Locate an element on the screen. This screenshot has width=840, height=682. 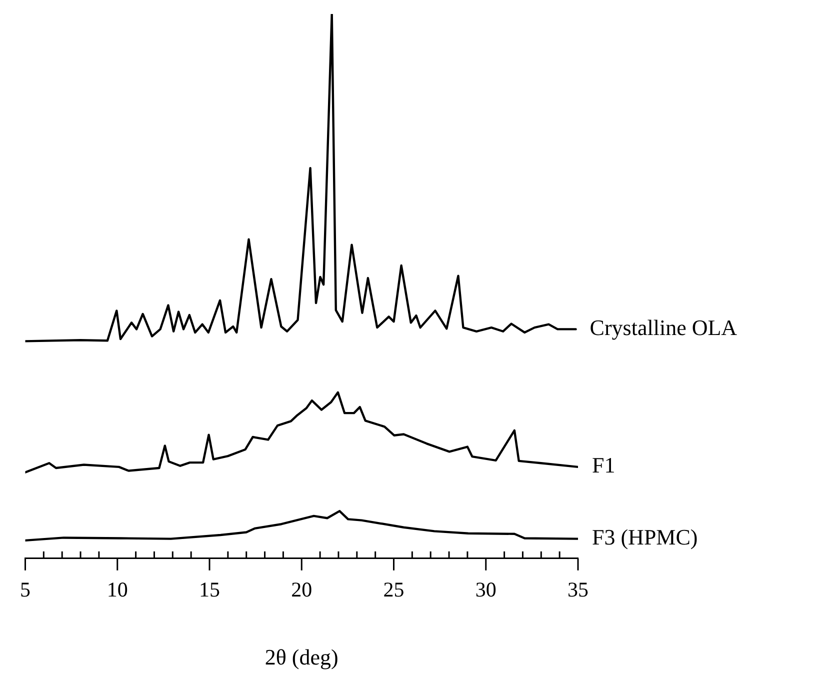
x-axis-title: 2θ (deg) is located at coordinates (301, 657).